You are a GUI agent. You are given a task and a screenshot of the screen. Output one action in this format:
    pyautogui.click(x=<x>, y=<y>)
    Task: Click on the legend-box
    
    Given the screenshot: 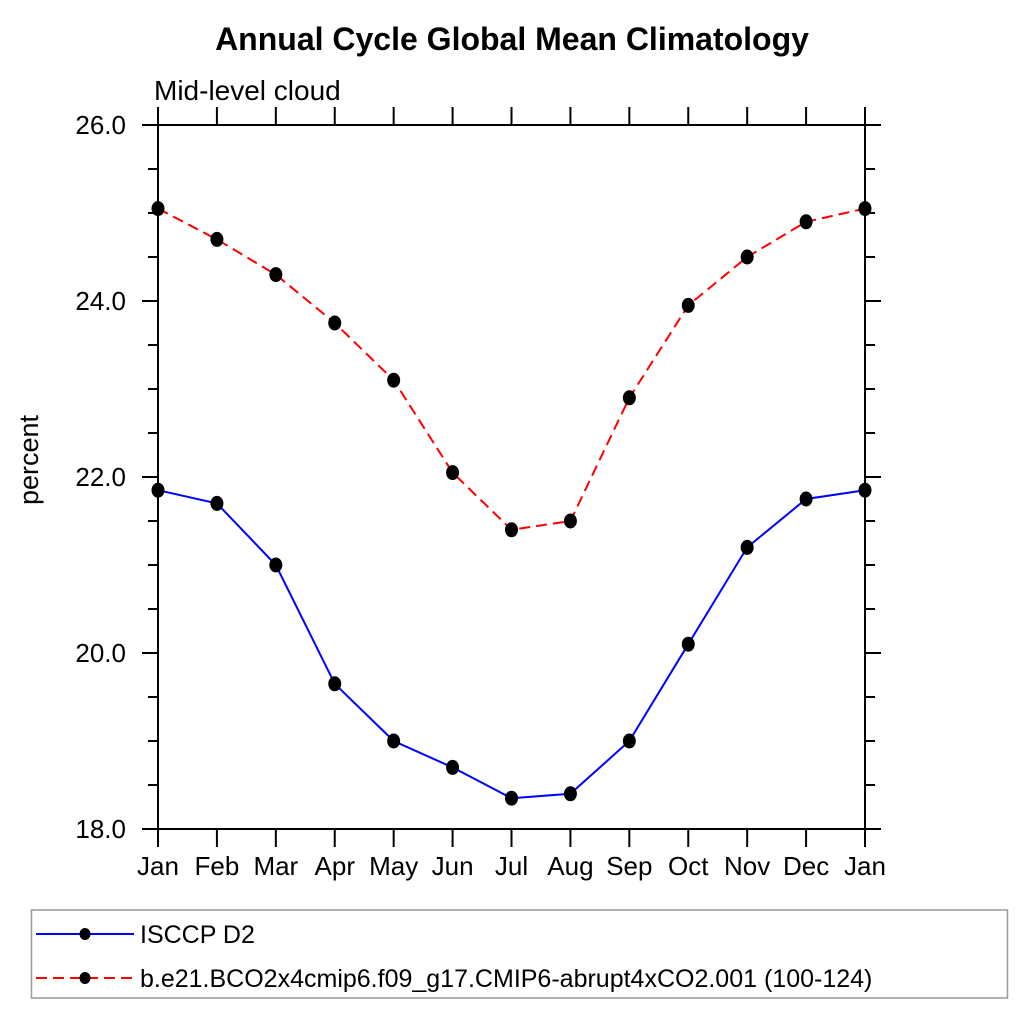 What is the action you would take?
    pyautogui.click(x=519, y=954)
    